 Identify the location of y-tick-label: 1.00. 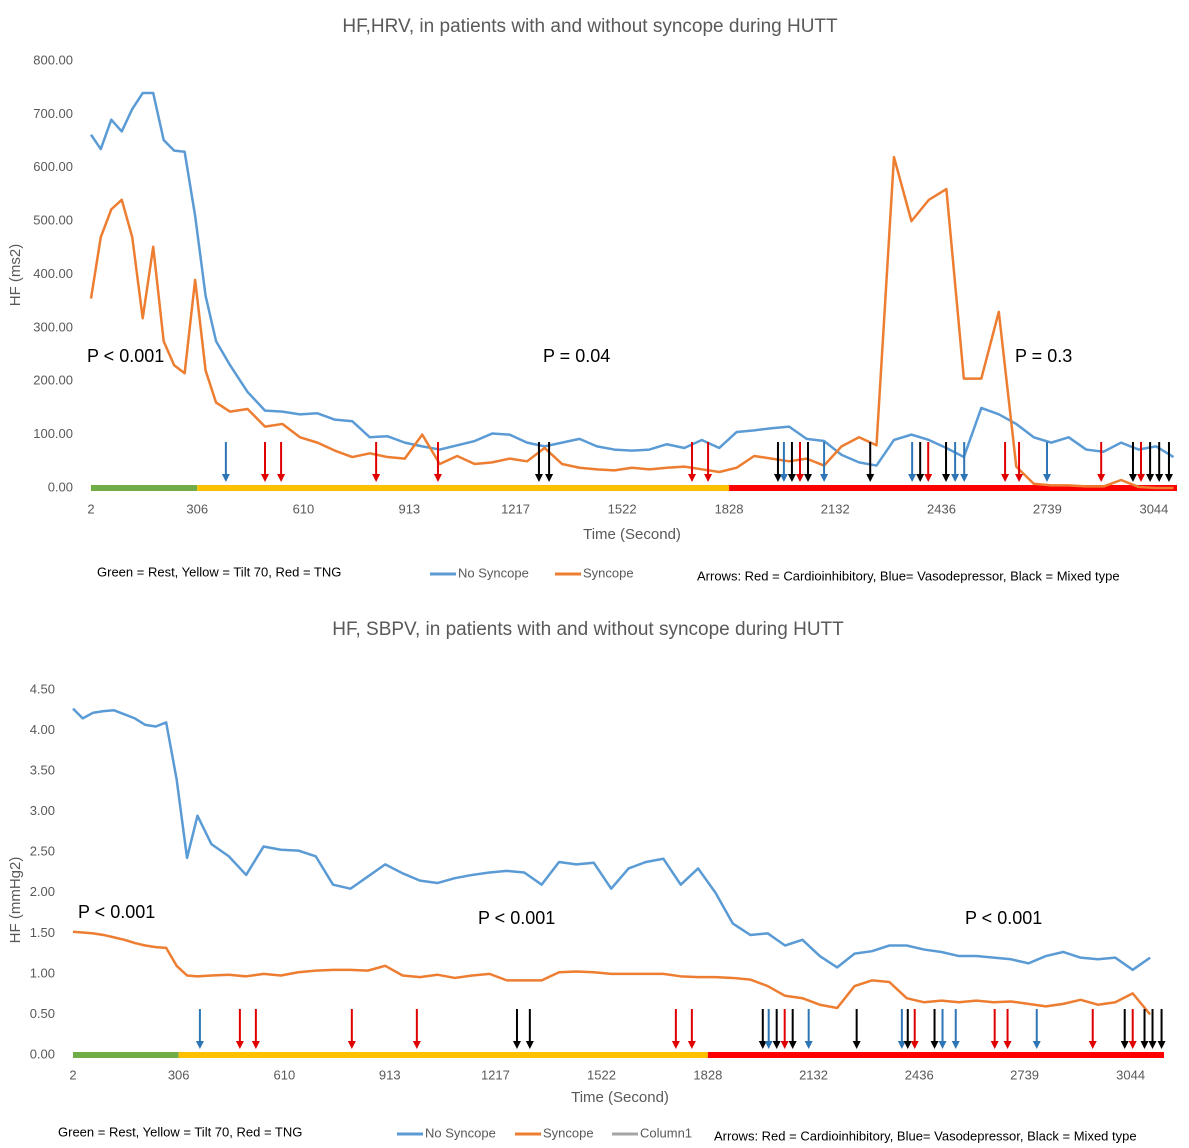
(42, 972).